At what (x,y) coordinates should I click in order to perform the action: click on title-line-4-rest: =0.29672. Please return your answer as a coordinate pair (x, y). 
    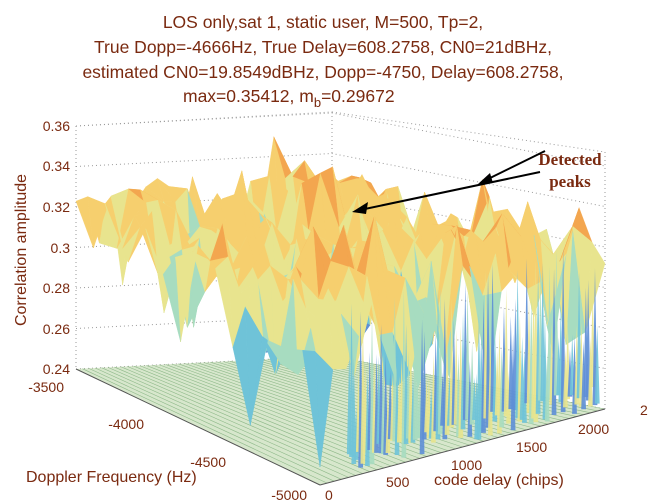
    Looking at the image, I should click on (357, 96).